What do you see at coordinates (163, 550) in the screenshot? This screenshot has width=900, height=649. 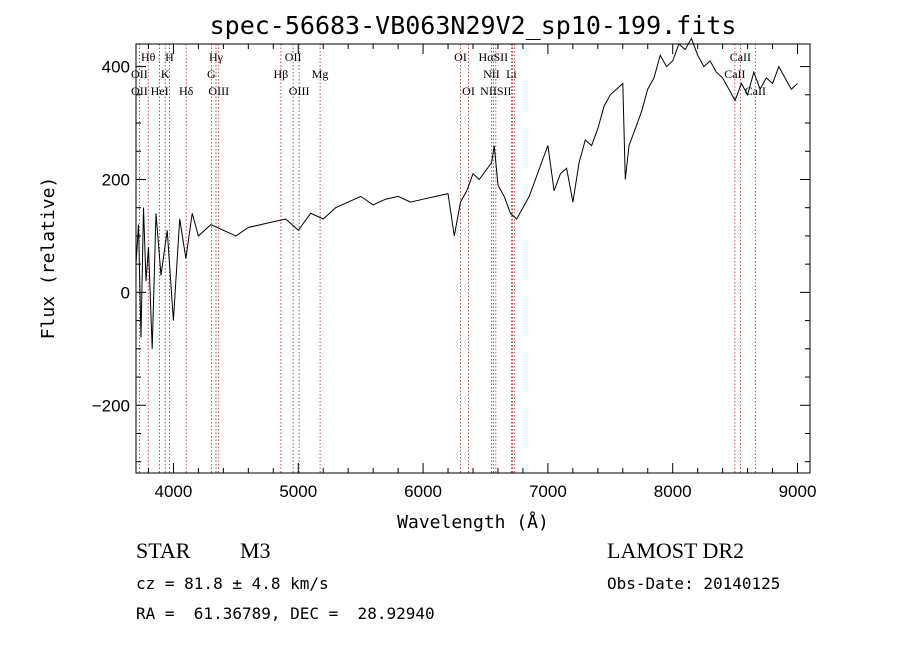 I see `object-class: STAR` at bounding box center [163, 550].